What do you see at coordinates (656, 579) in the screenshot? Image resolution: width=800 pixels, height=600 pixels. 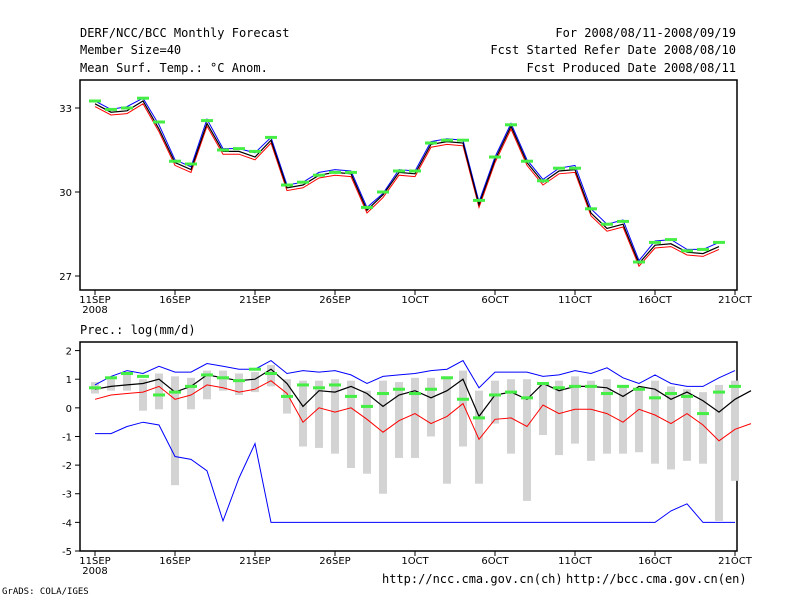 I see `url-bcc: http://bcc.cma.gov.cn(en)` at bounding box center [656, 579].